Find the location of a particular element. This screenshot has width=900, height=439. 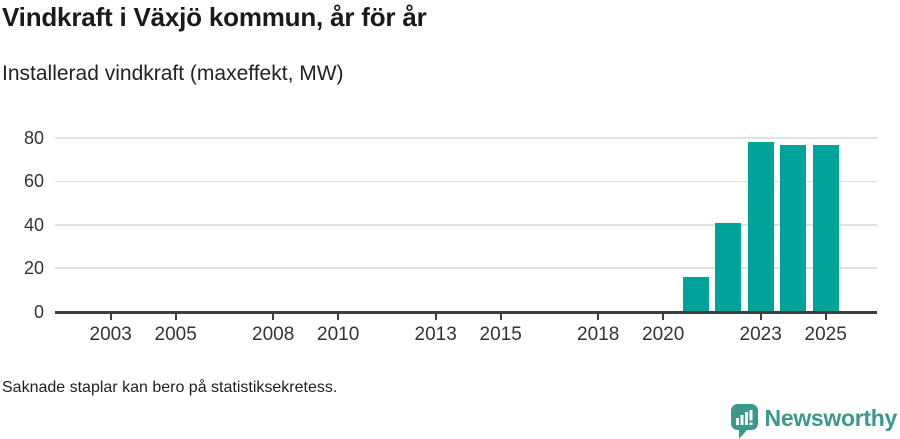

x-tick-label-2015: 2015 is located at coordinates (500, 334).